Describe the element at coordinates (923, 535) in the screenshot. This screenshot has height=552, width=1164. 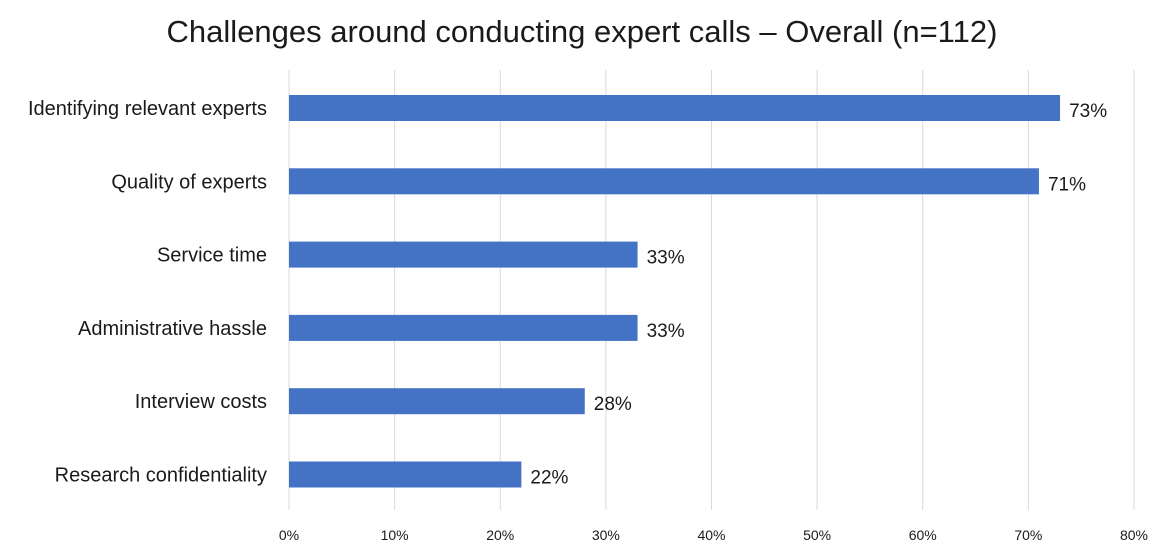
I see `x-tick-label: 60%` at that location.